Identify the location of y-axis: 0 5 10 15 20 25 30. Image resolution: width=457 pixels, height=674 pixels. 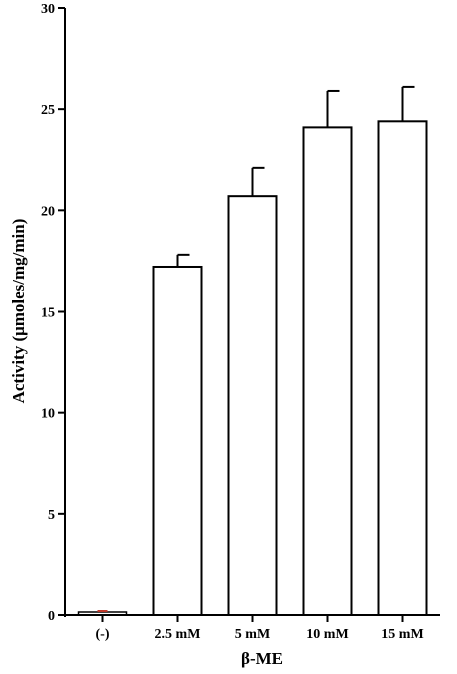
(53, 313).